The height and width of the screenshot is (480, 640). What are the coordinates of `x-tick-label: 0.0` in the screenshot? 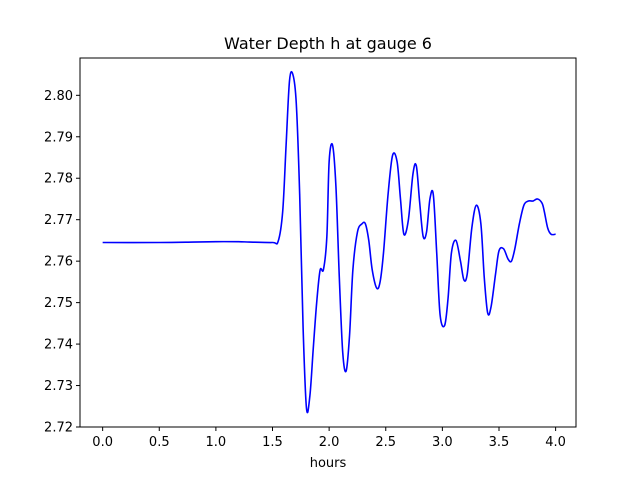 It's located at (102, 442).